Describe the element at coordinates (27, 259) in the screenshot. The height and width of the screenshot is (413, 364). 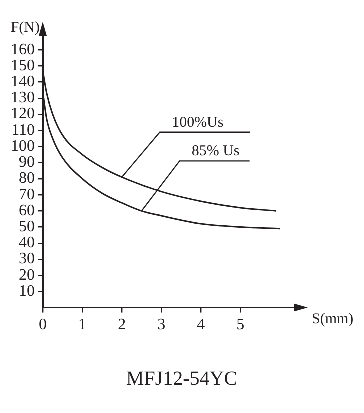
I see `y-tick-label: 30` at that location.